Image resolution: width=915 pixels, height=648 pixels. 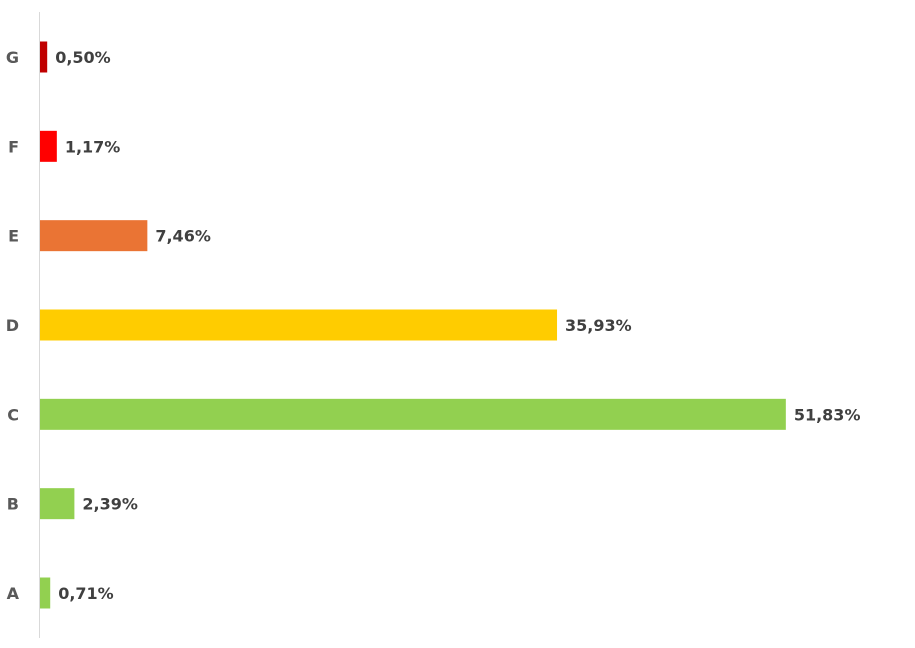 What do you see at coordinates (57, 504) in the screenshot?
I see `bar-b` at bounding box center [57, 504].